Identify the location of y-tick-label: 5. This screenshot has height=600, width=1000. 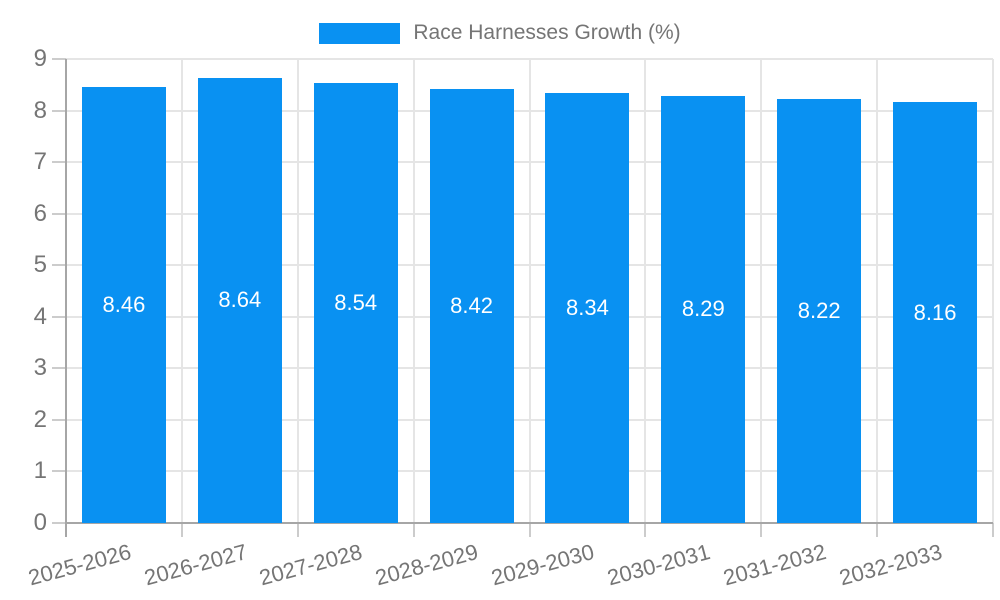
(40, 265).